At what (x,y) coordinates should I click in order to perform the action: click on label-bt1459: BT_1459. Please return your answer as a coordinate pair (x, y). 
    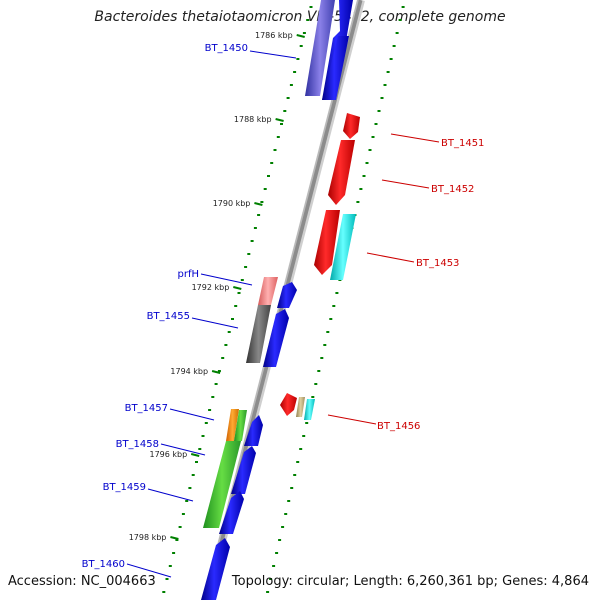
    Looking at the image, I should click on (124, 487).